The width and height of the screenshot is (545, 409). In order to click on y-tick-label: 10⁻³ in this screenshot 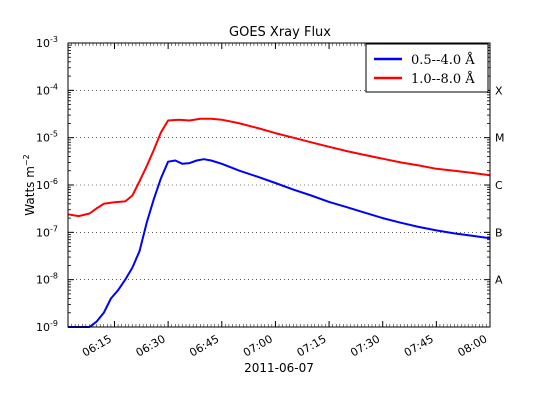, I will do `click(47, 42)`.